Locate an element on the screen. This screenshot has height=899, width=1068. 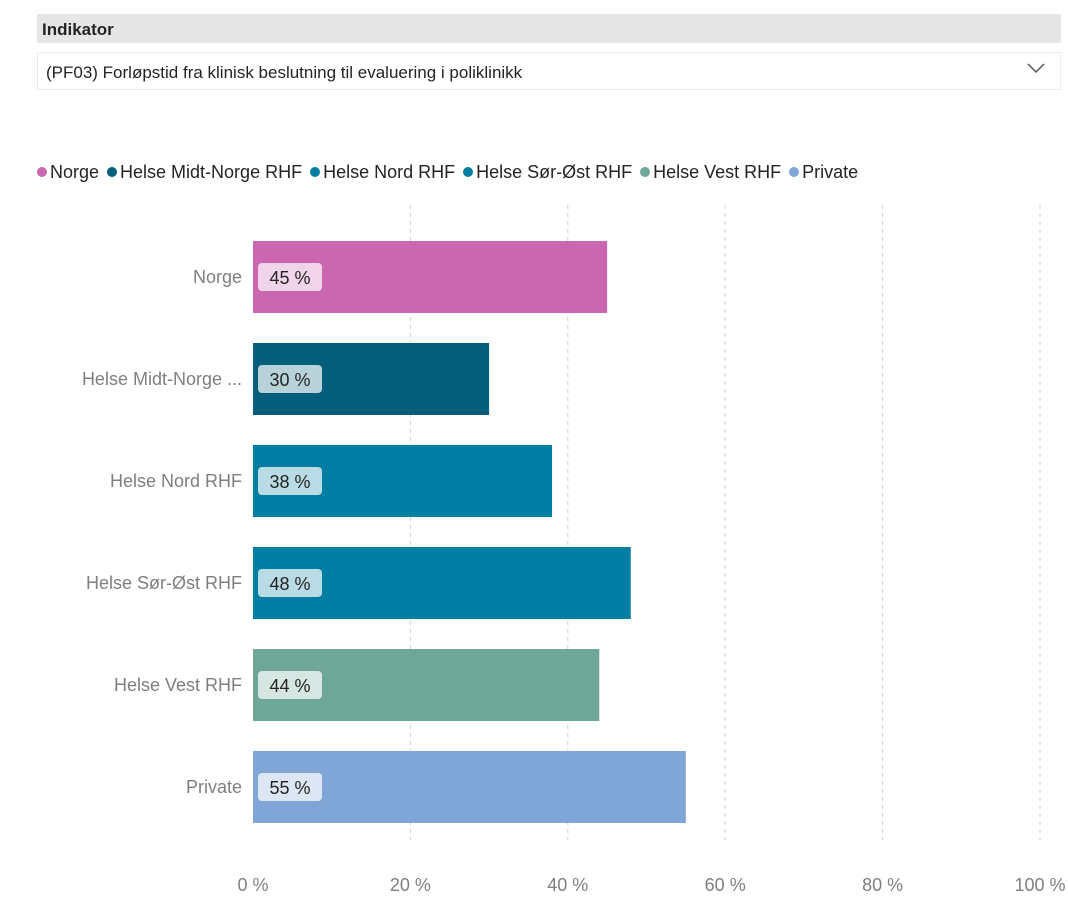
legend-label: Norge is located at coordinates (75, 171).